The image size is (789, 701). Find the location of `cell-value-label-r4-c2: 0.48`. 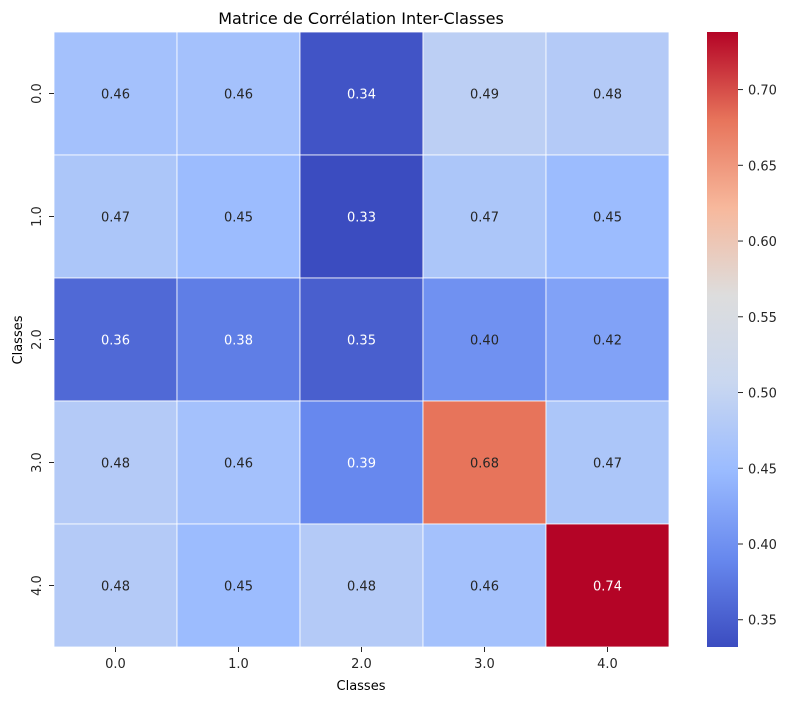

cell-value-label-r4-c2: 0.48 is located at coordinates (361, 587).